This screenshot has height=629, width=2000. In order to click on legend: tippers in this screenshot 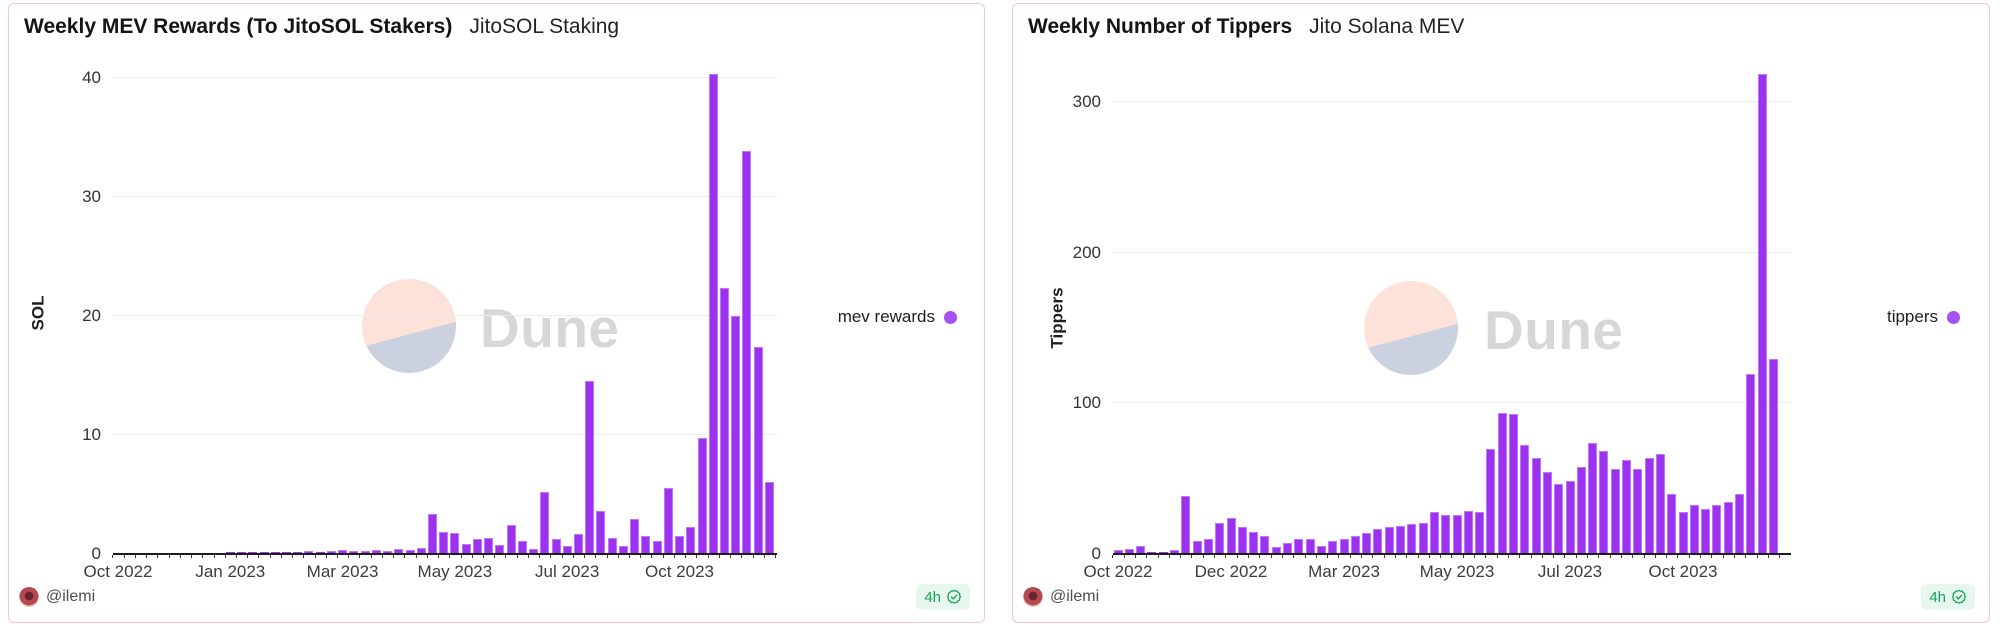, I will do `click(1923, 317)`.